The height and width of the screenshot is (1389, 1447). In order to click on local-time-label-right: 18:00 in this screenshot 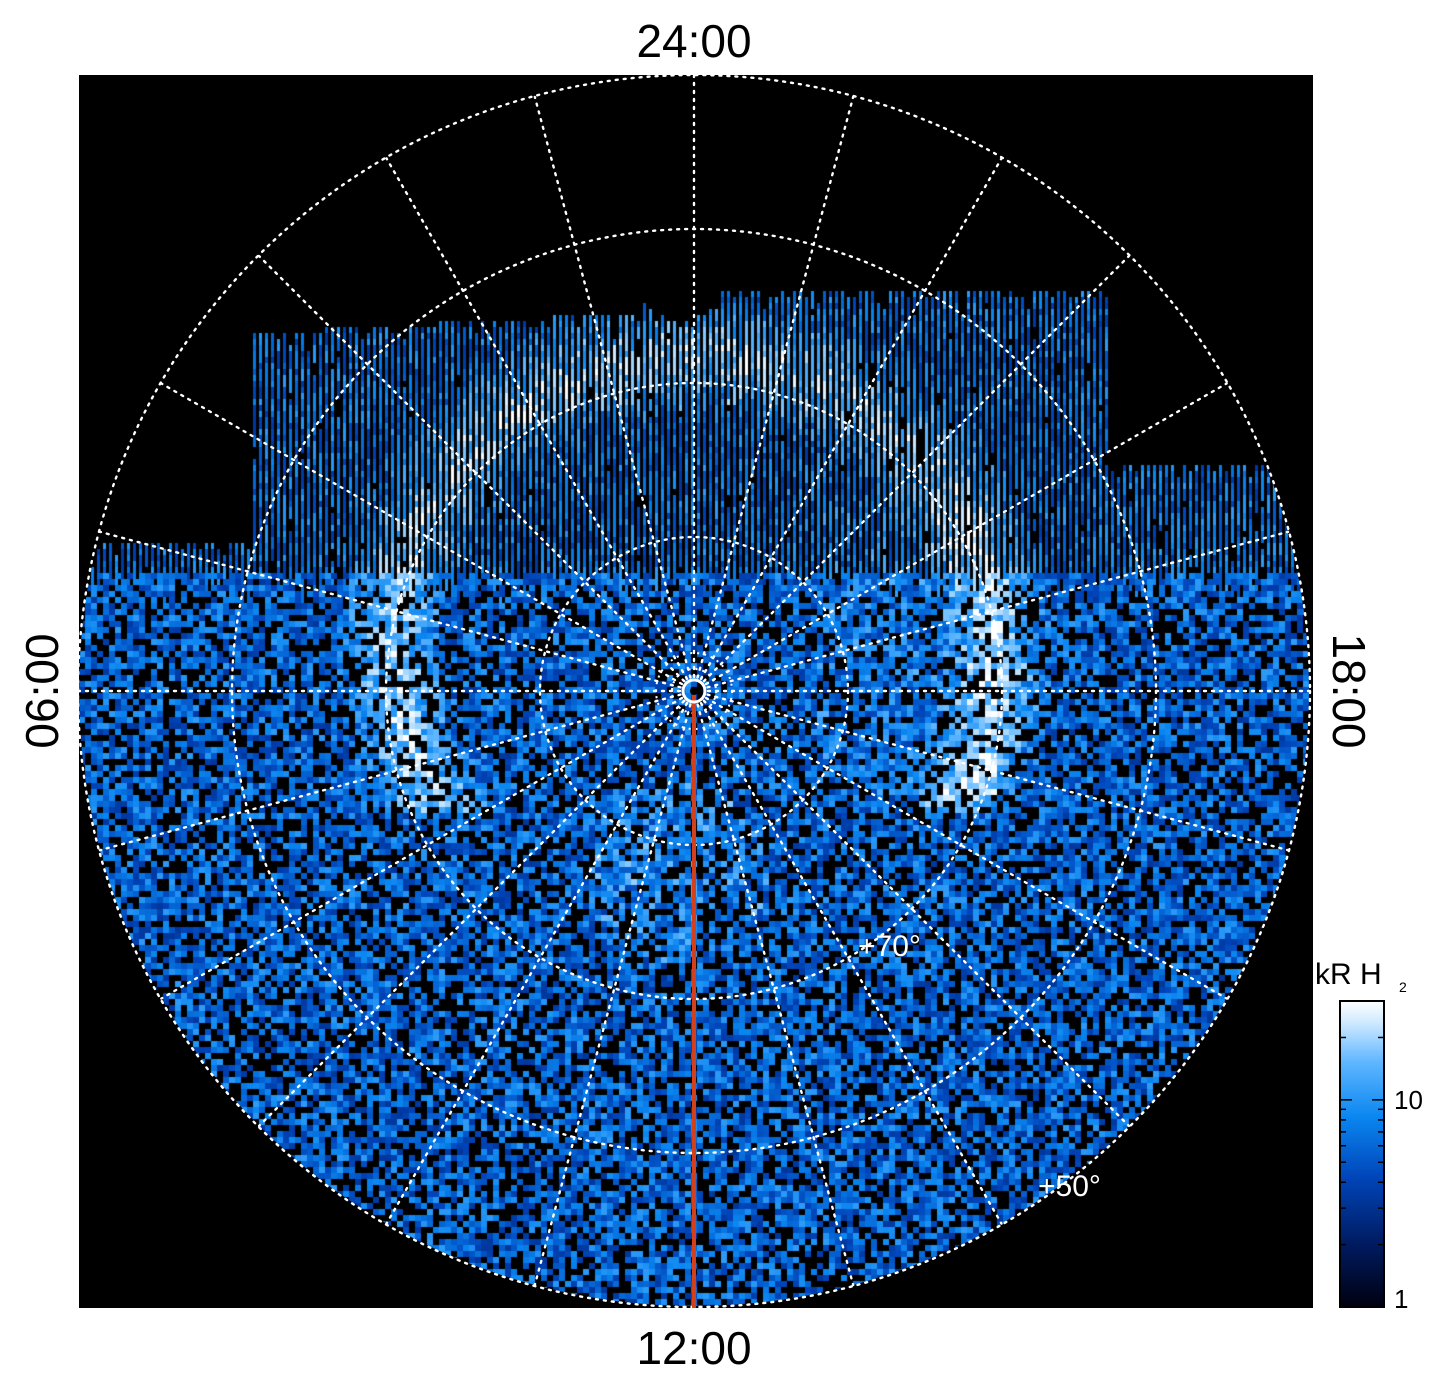, I will do `click(1349, 690)`.